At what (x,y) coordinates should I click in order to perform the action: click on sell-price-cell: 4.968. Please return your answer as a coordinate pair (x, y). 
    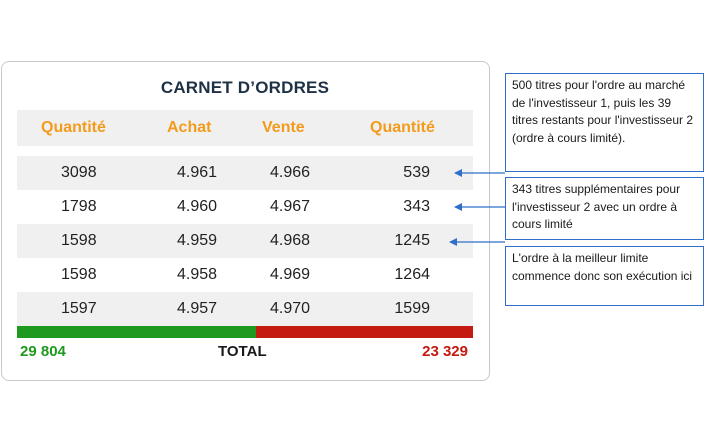
    Looking at the image, I should click on (290, 240).